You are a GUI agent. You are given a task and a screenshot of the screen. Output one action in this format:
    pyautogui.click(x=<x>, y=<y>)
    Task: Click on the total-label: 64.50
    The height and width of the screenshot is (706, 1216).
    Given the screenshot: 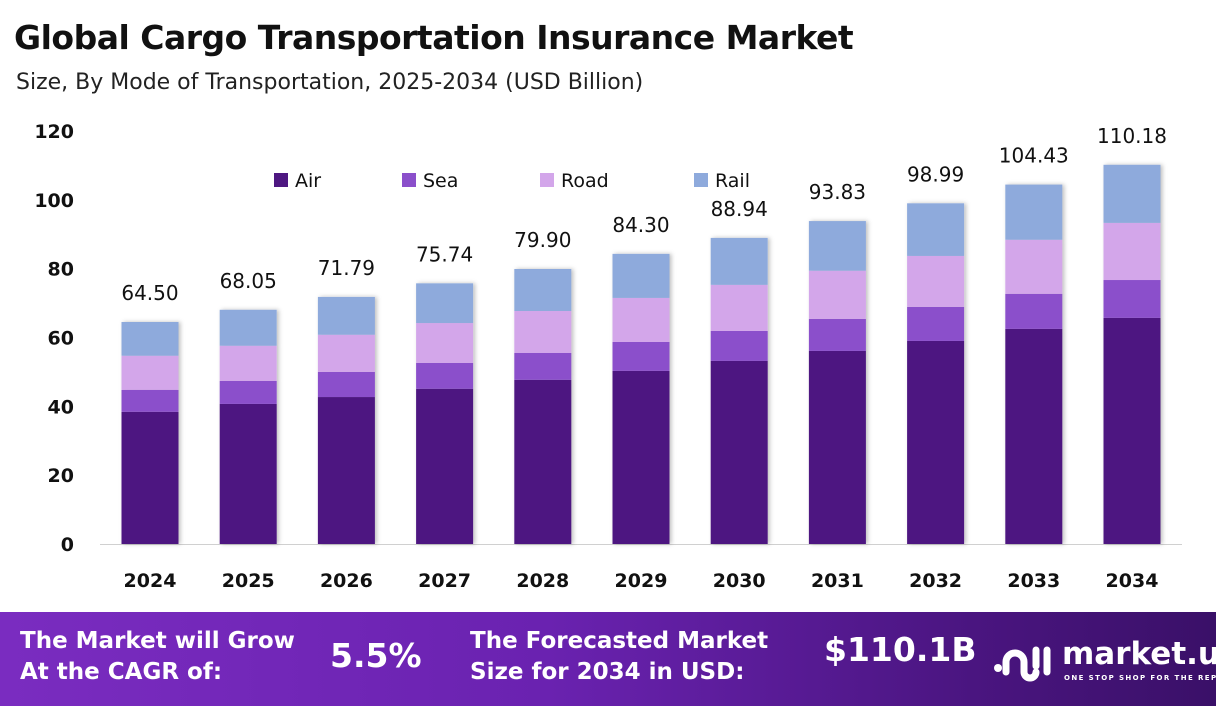 What is the action you would take?
    pyautogui.click(x=149, y=293)
    